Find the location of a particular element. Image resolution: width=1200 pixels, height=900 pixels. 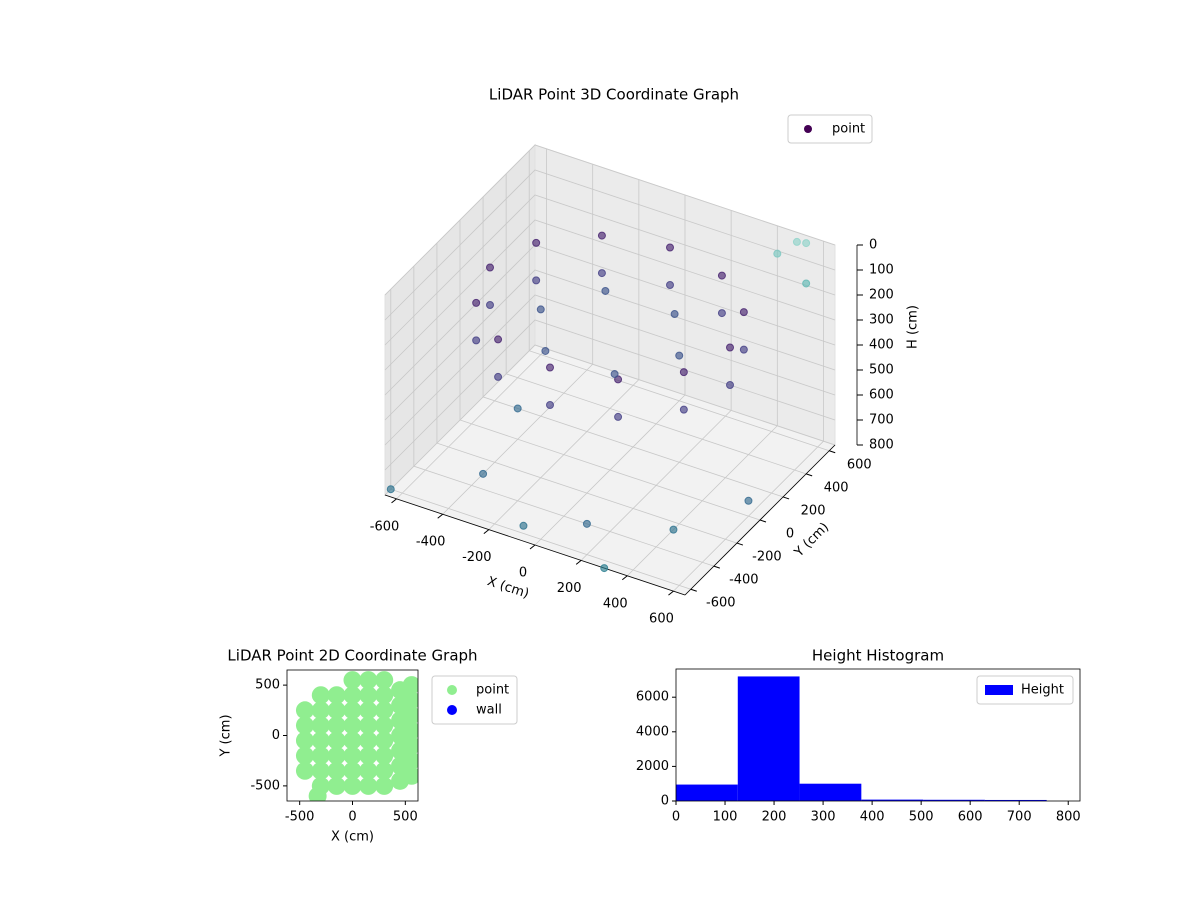

x-tick-label: 100 is located at coordinates (725, 817).